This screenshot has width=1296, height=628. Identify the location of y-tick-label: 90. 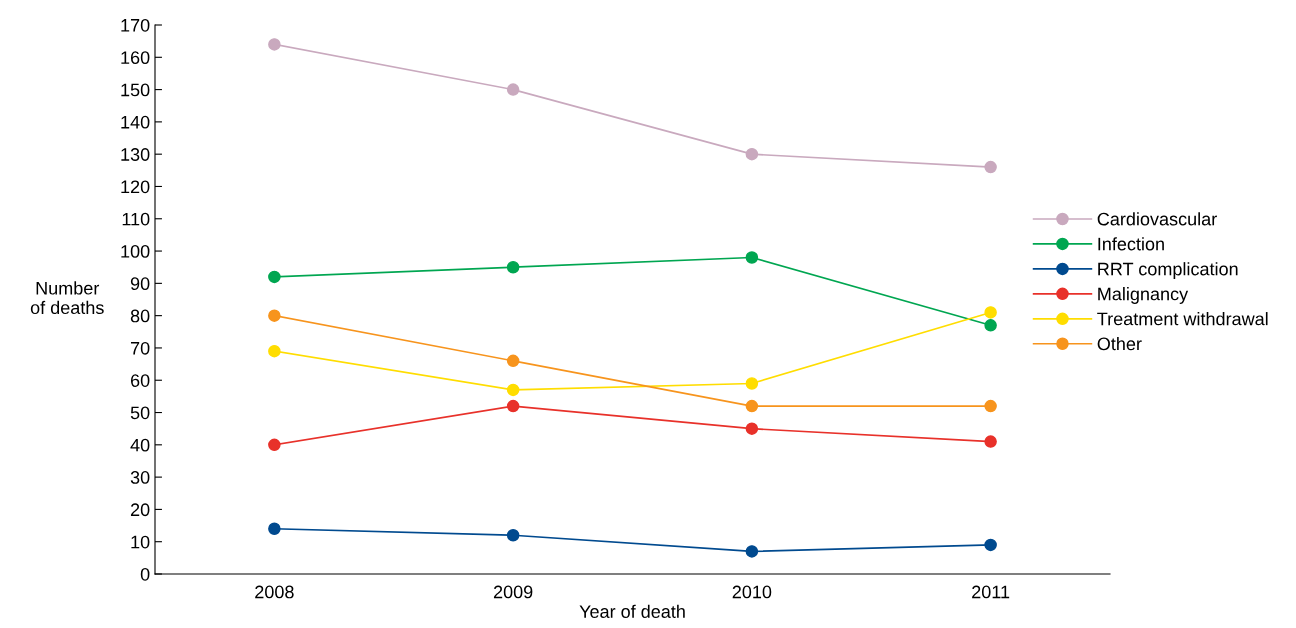
(140, 284).